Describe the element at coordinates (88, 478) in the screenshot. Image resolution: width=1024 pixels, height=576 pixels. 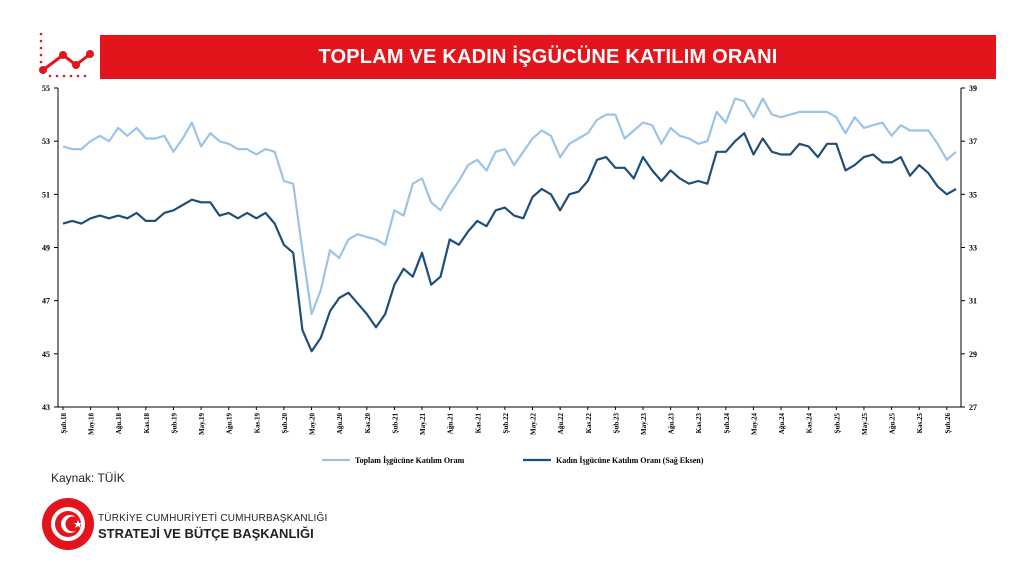
I see `source-note: Kaynak: TÜİK` at that location.